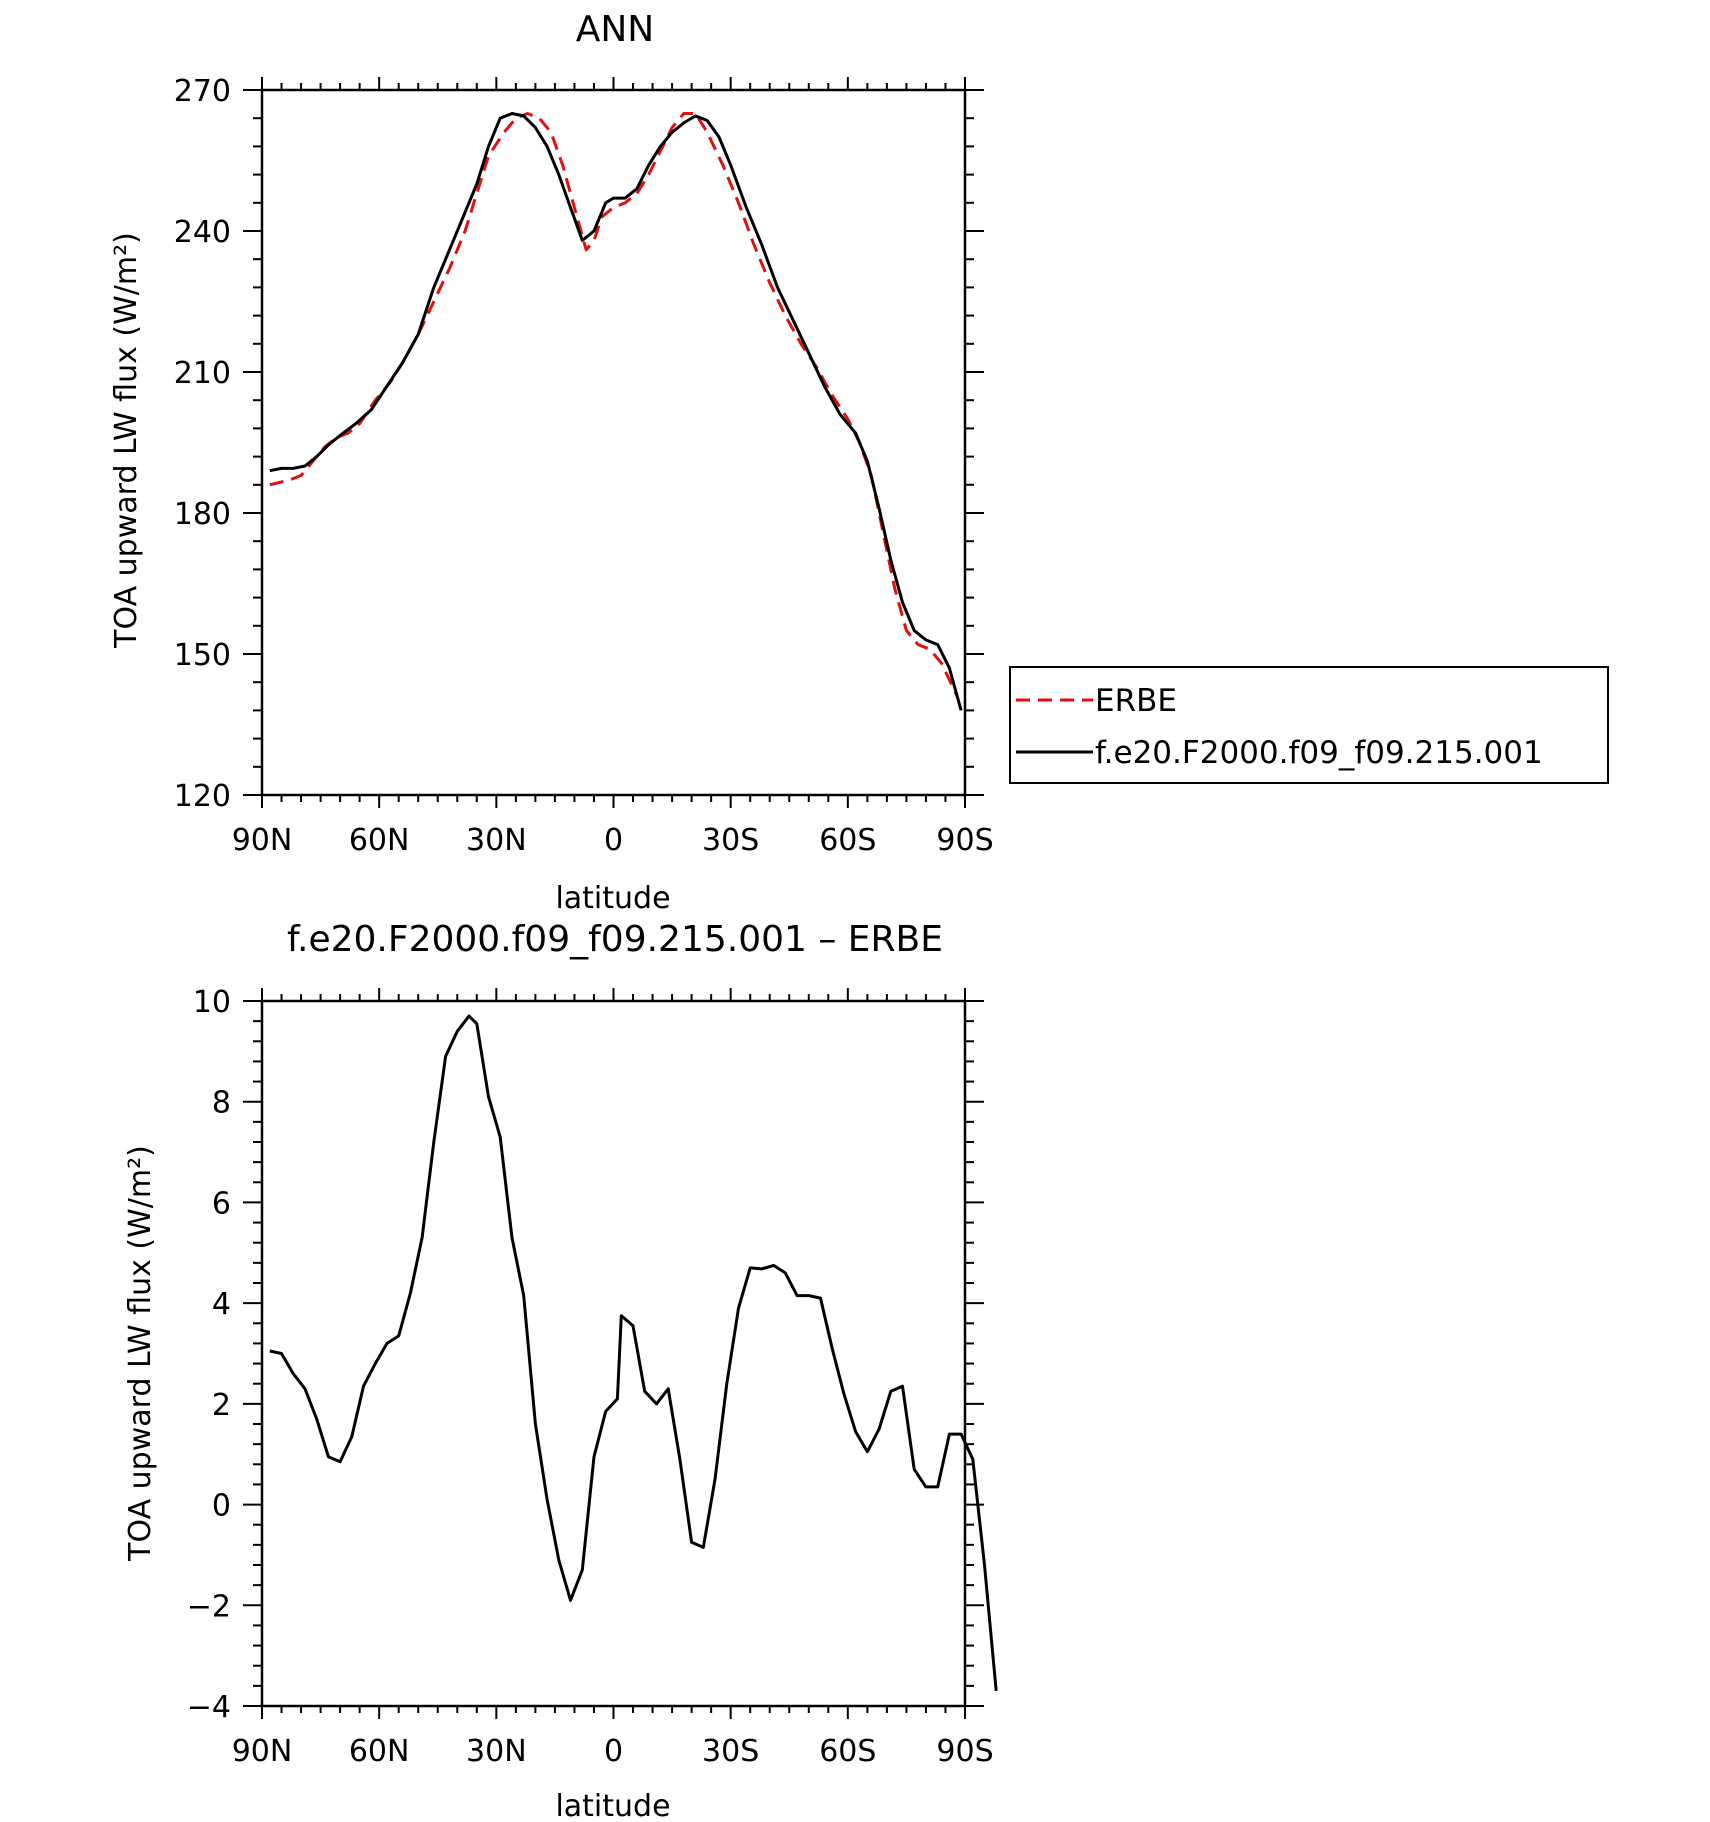 The image size is (1710, 1822). I want to click on legend-box, so click(1309, 725).